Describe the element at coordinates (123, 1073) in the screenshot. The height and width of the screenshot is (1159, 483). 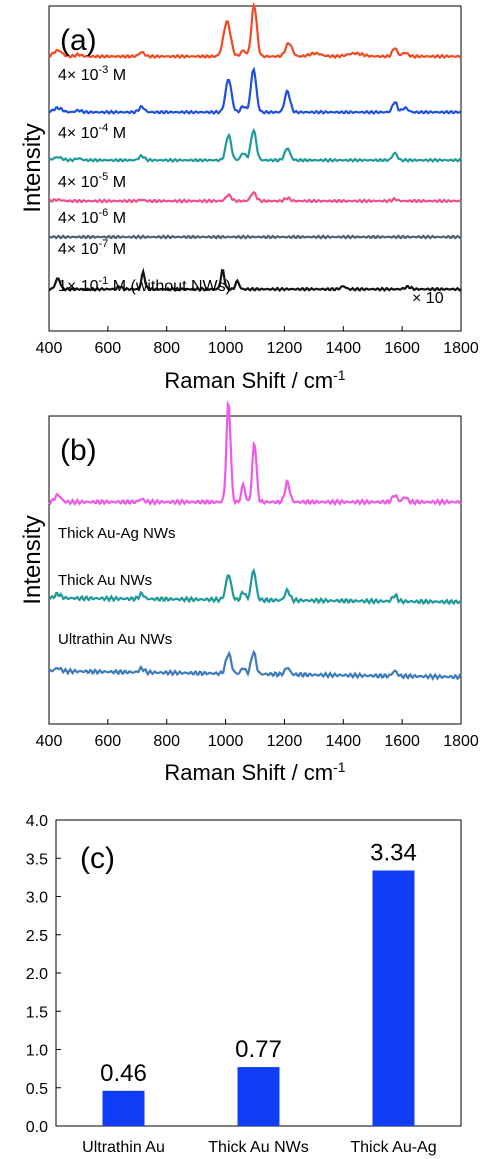
I see `bar-value-label: 0.46` at that location.